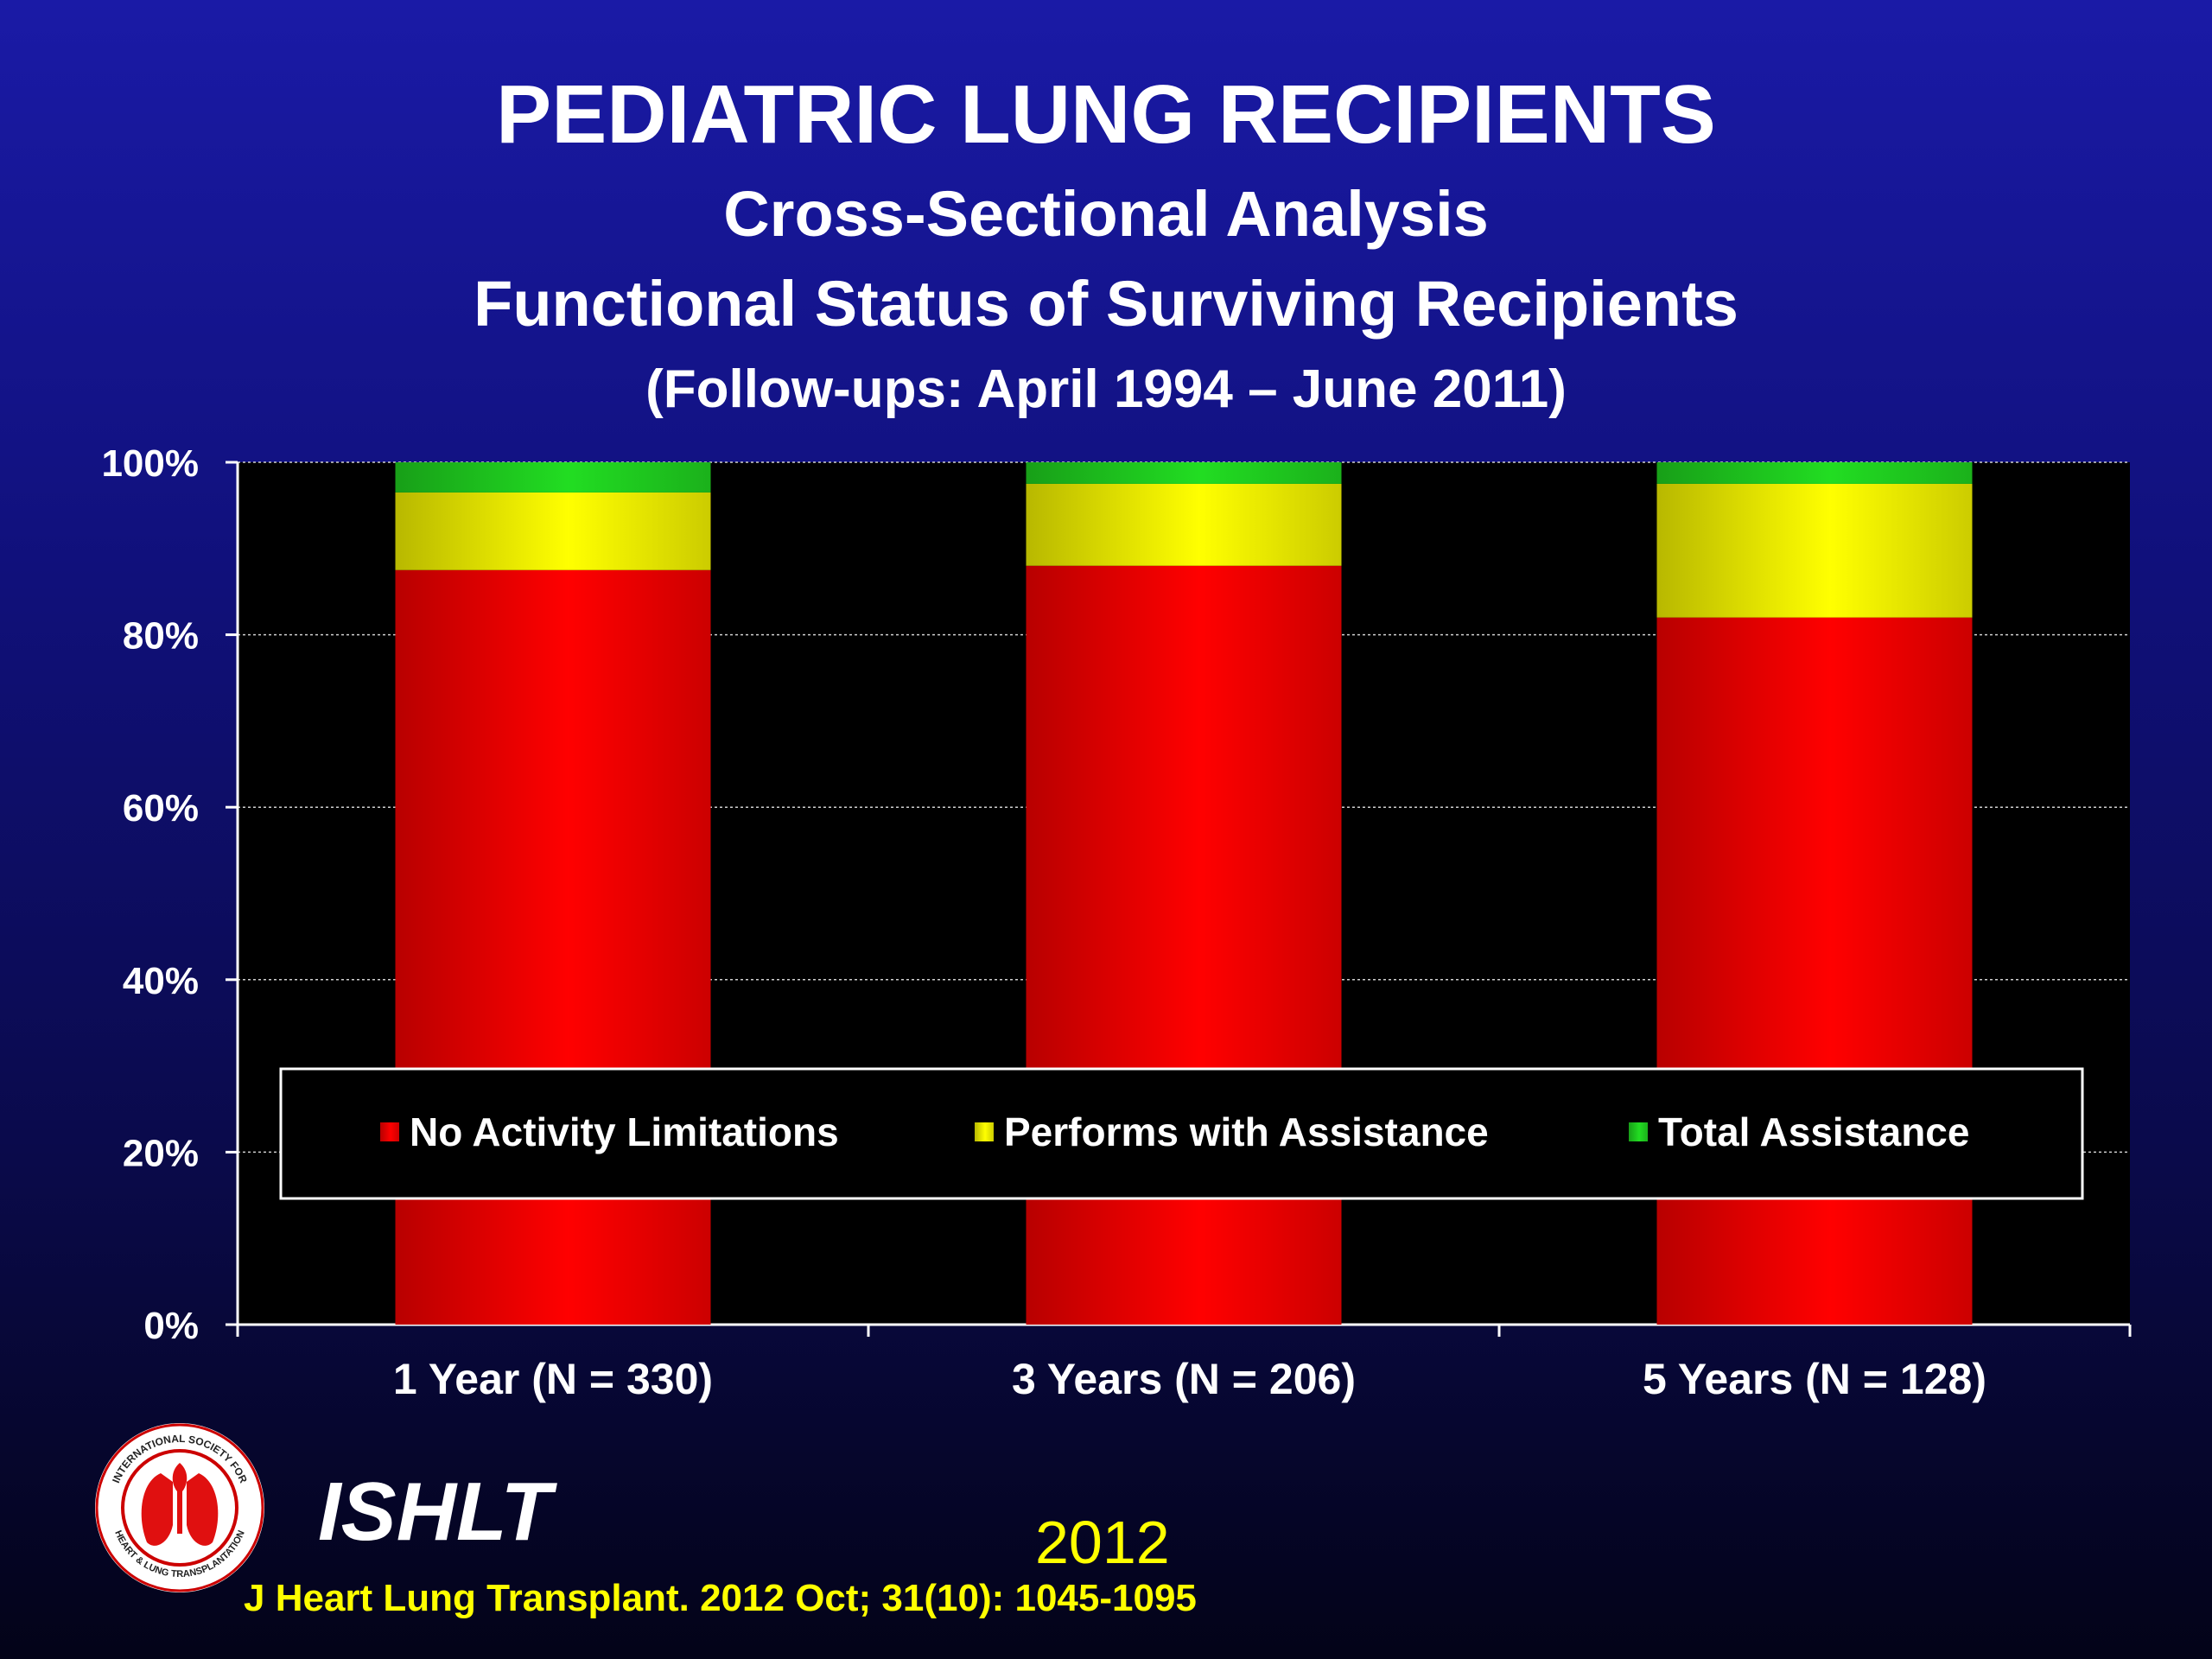 Image resolution: width=2212 pixels, height=1659 pixels. I want to click on y-tick-label: 60%, so click(161, 808).